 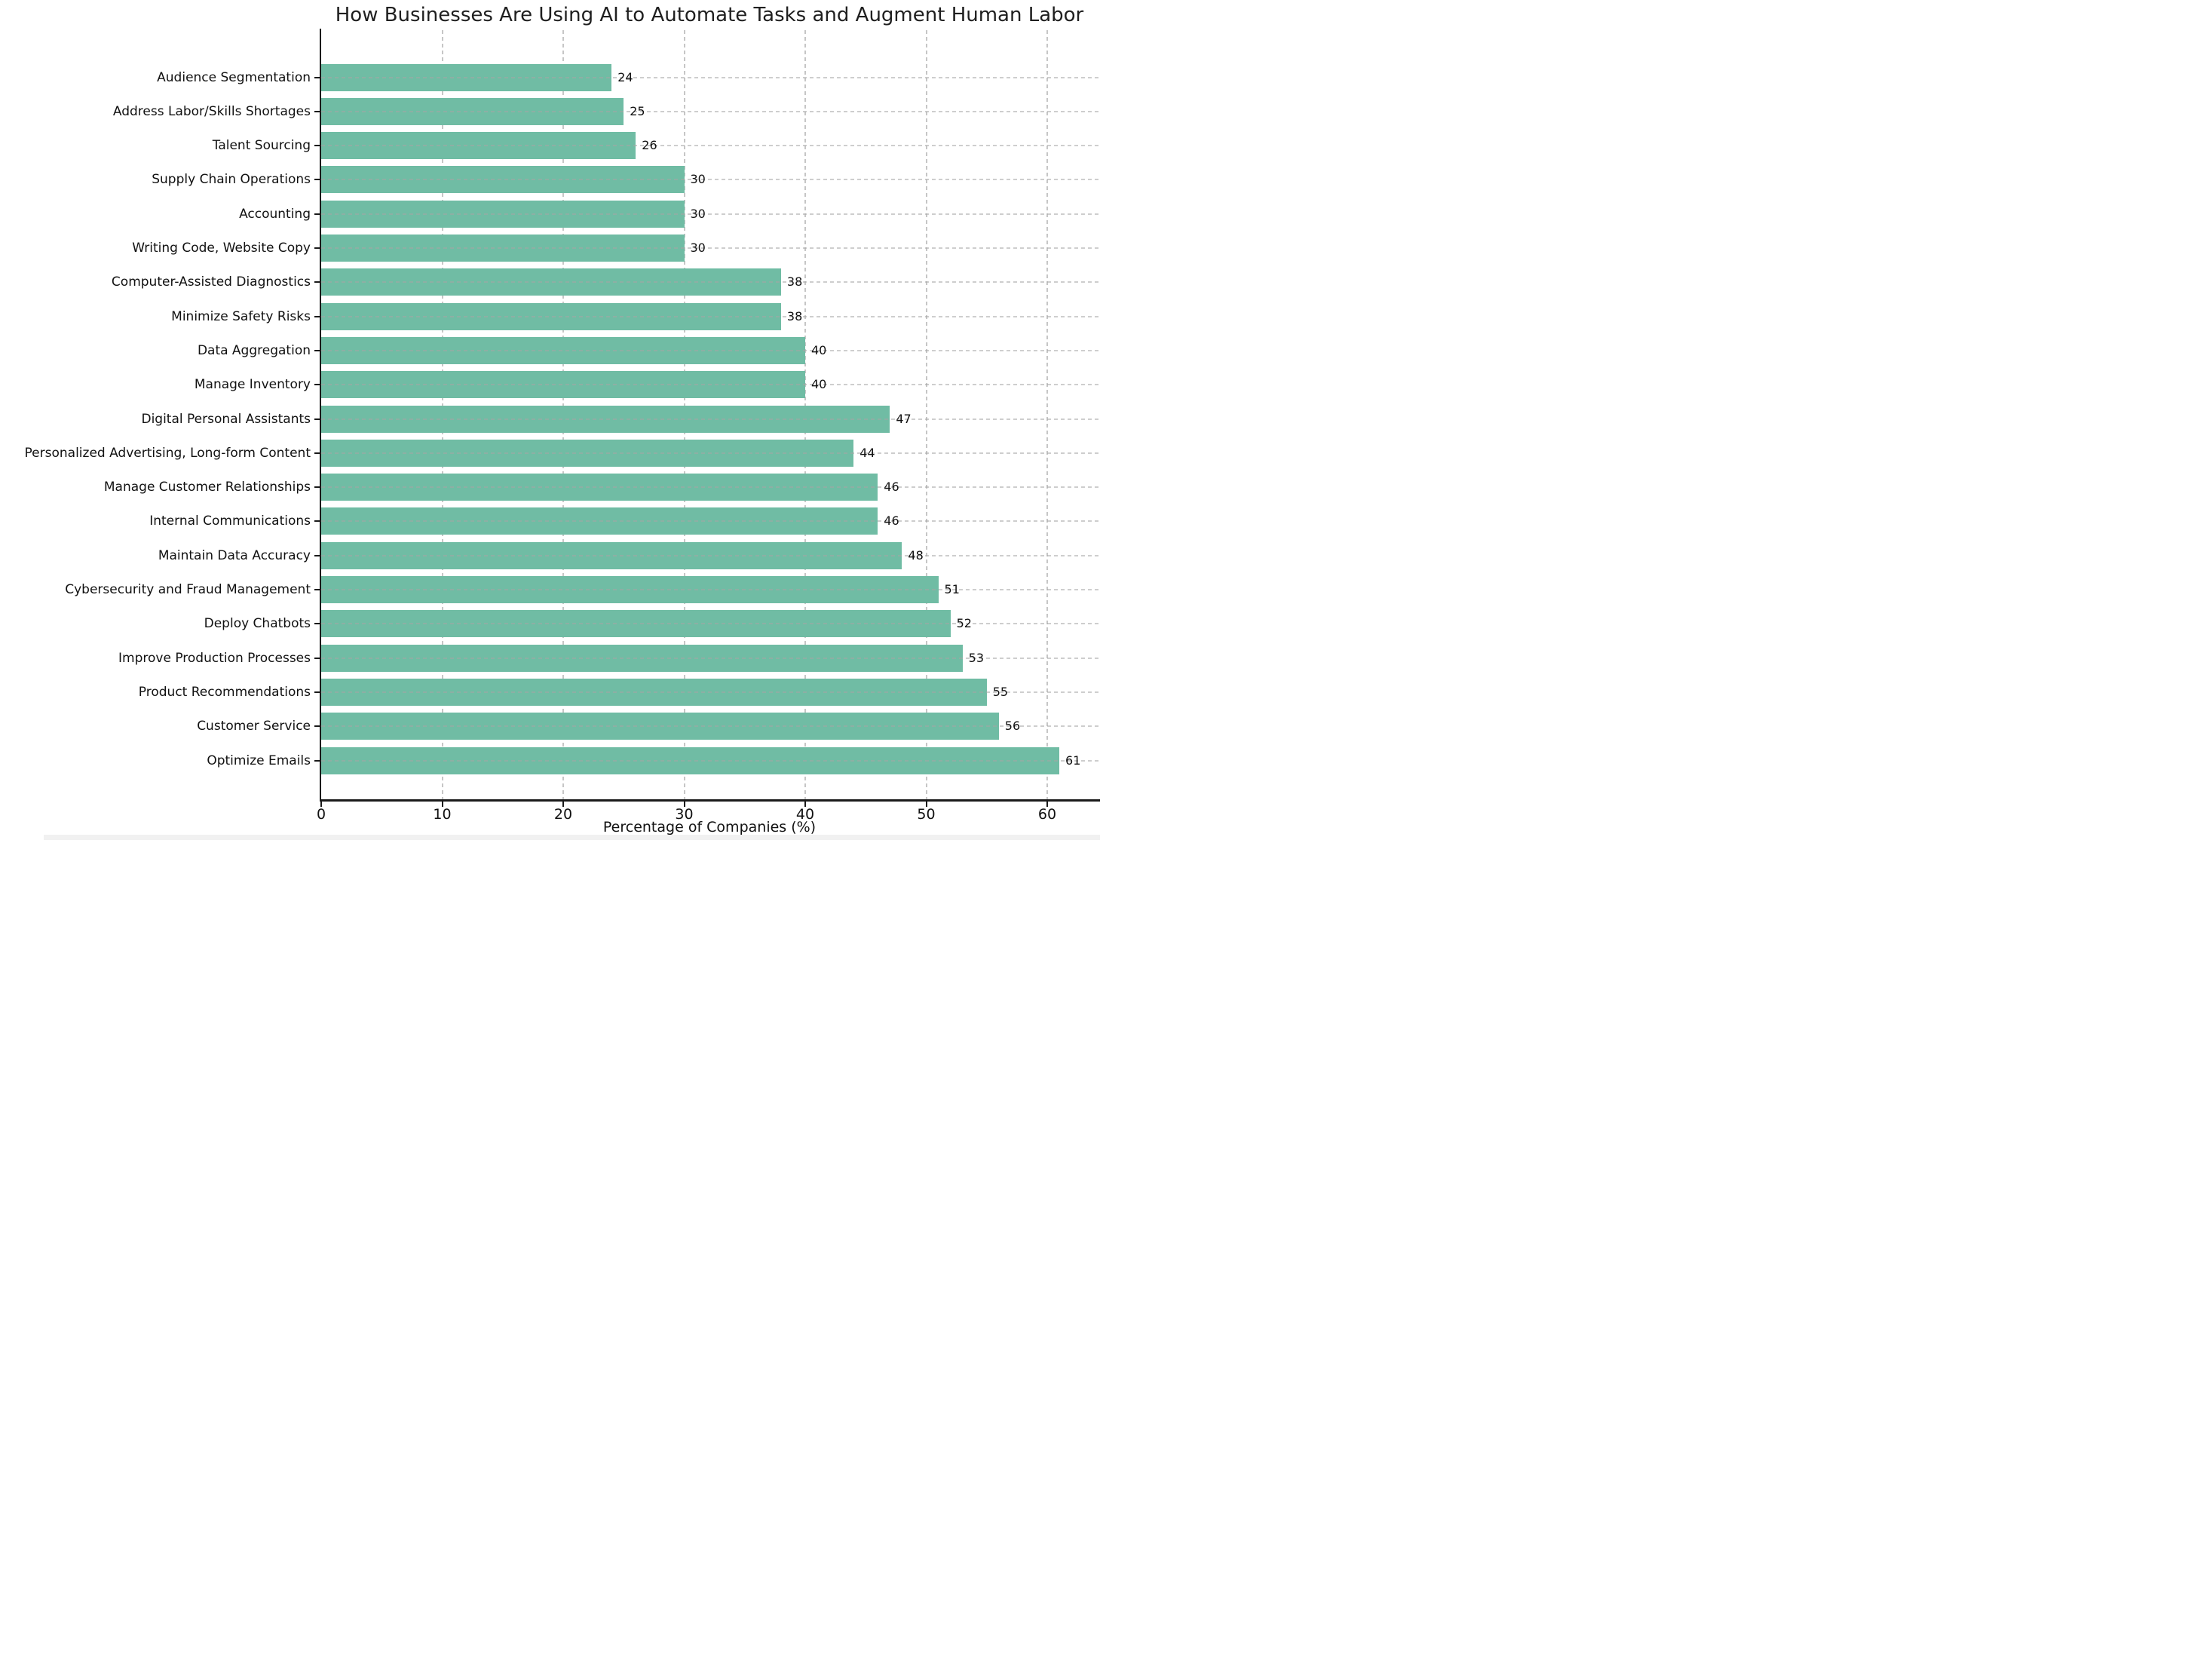 I want to click on category-label: Maintain Data Accuracy, so click(x=234, y=555).